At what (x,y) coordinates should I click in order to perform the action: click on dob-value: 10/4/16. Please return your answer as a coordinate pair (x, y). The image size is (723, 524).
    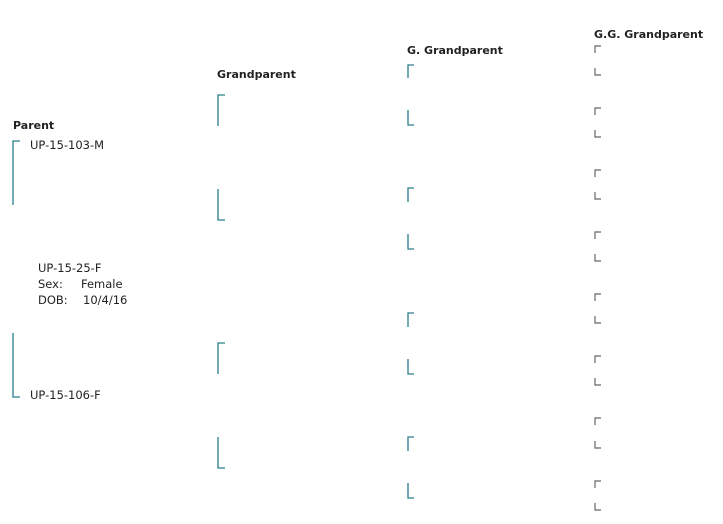
    Looking at the image, I should click on (105, 300).